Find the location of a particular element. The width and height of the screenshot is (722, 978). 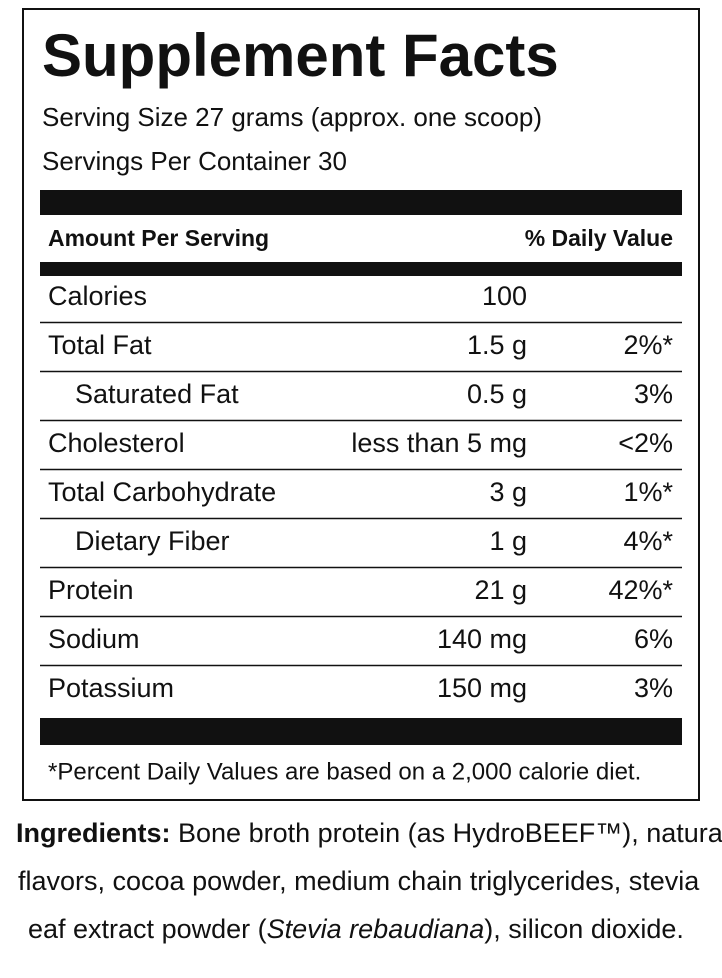

nutrient-name: Protein is located at coordinates (91, 590).